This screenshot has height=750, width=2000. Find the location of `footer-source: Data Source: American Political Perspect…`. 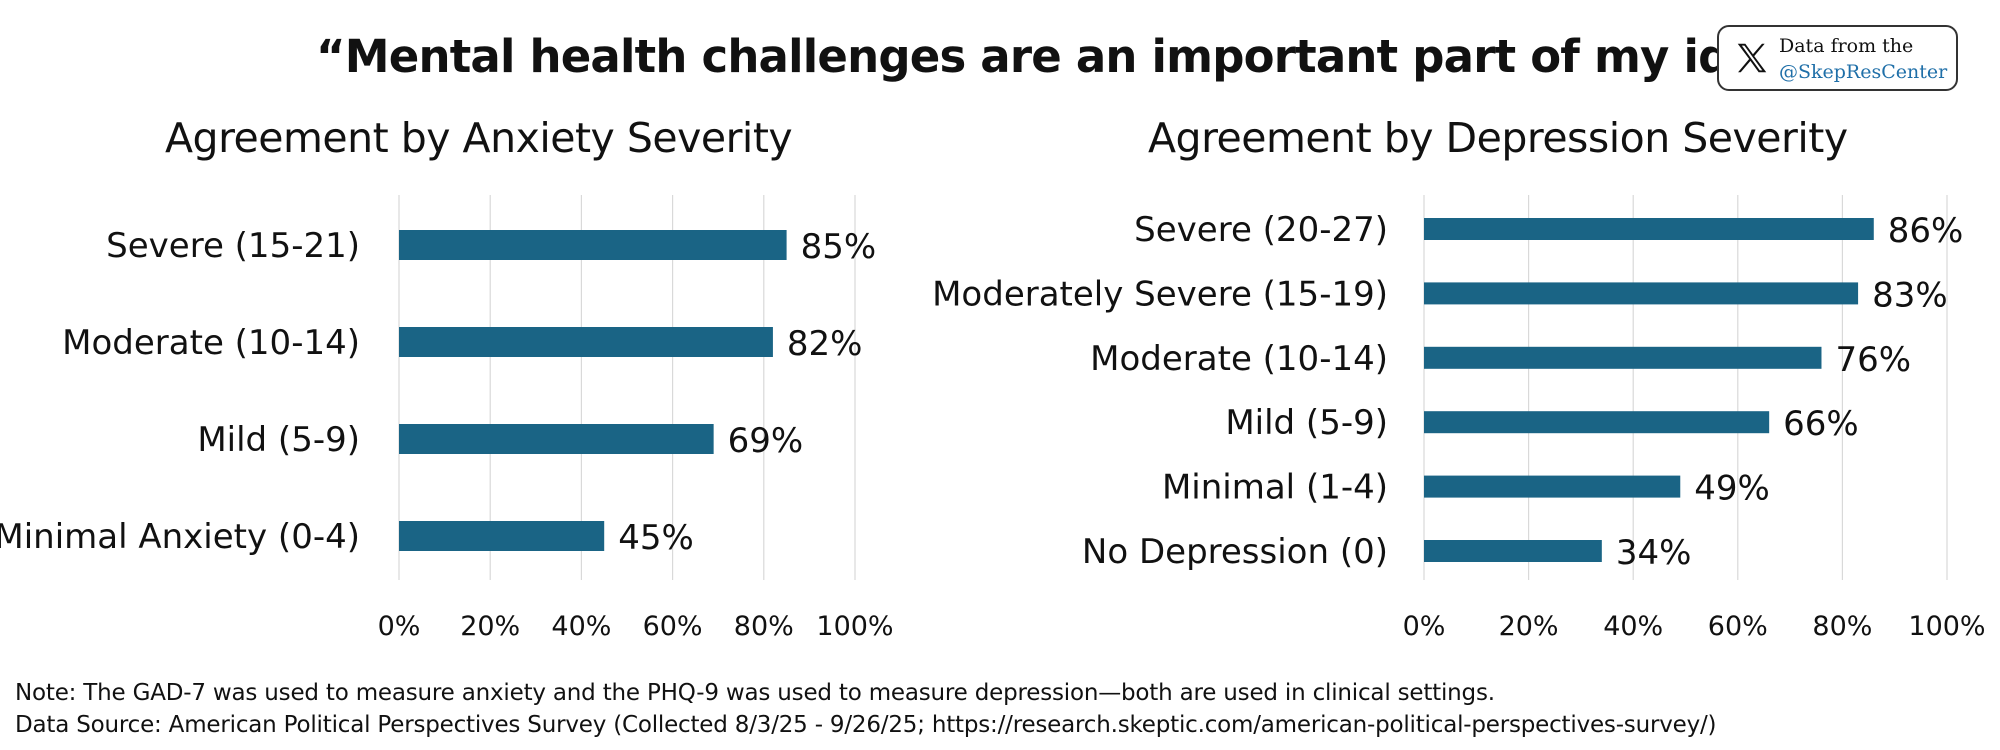

footer-source: Data Source: American Political Perspect… is located at coordinates (866, 725).